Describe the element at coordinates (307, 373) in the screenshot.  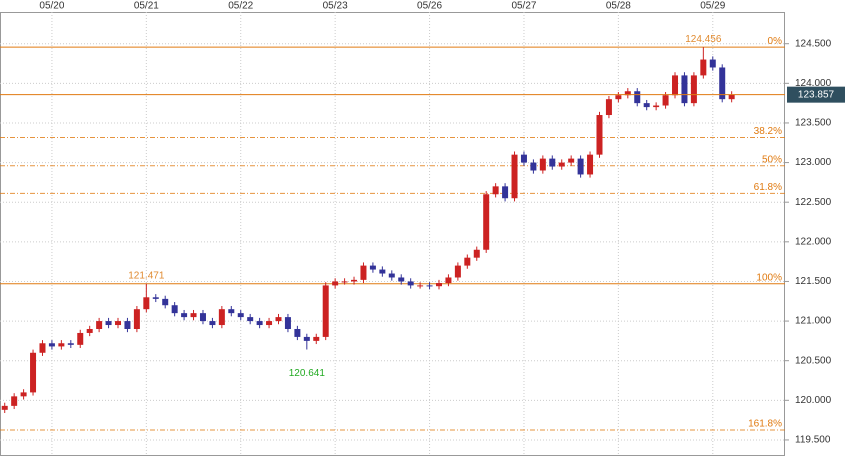
I see `annotation: 120.641` at that location.